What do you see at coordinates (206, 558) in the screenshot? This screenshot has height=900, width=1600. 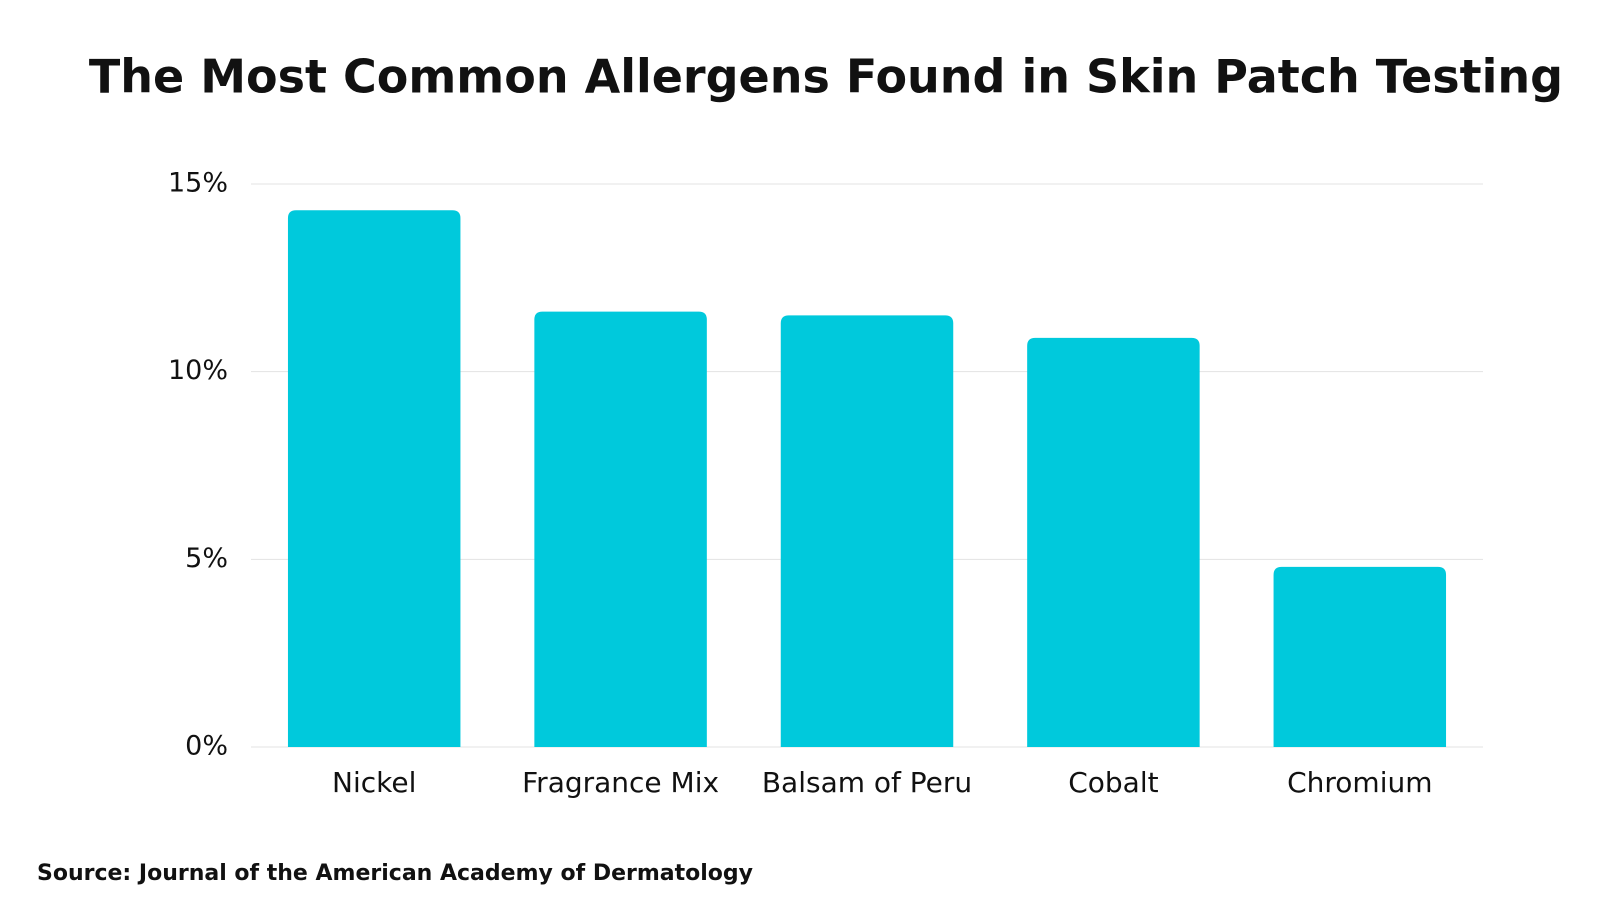 I see `y-tick-label: 5%` at bounding box center [206, 558].